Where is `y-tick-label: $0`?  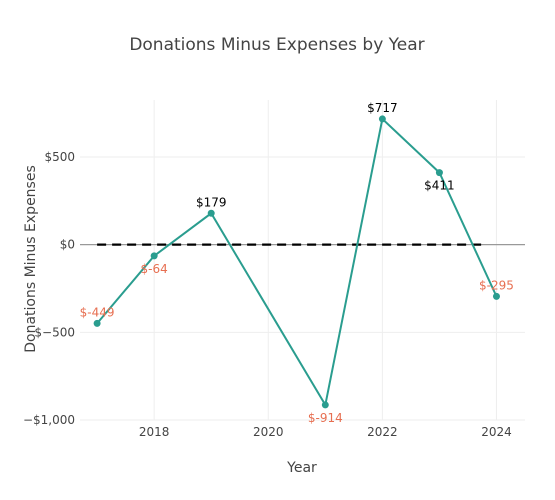
y-tick-label: $0 is located at coordinates (67, 245).